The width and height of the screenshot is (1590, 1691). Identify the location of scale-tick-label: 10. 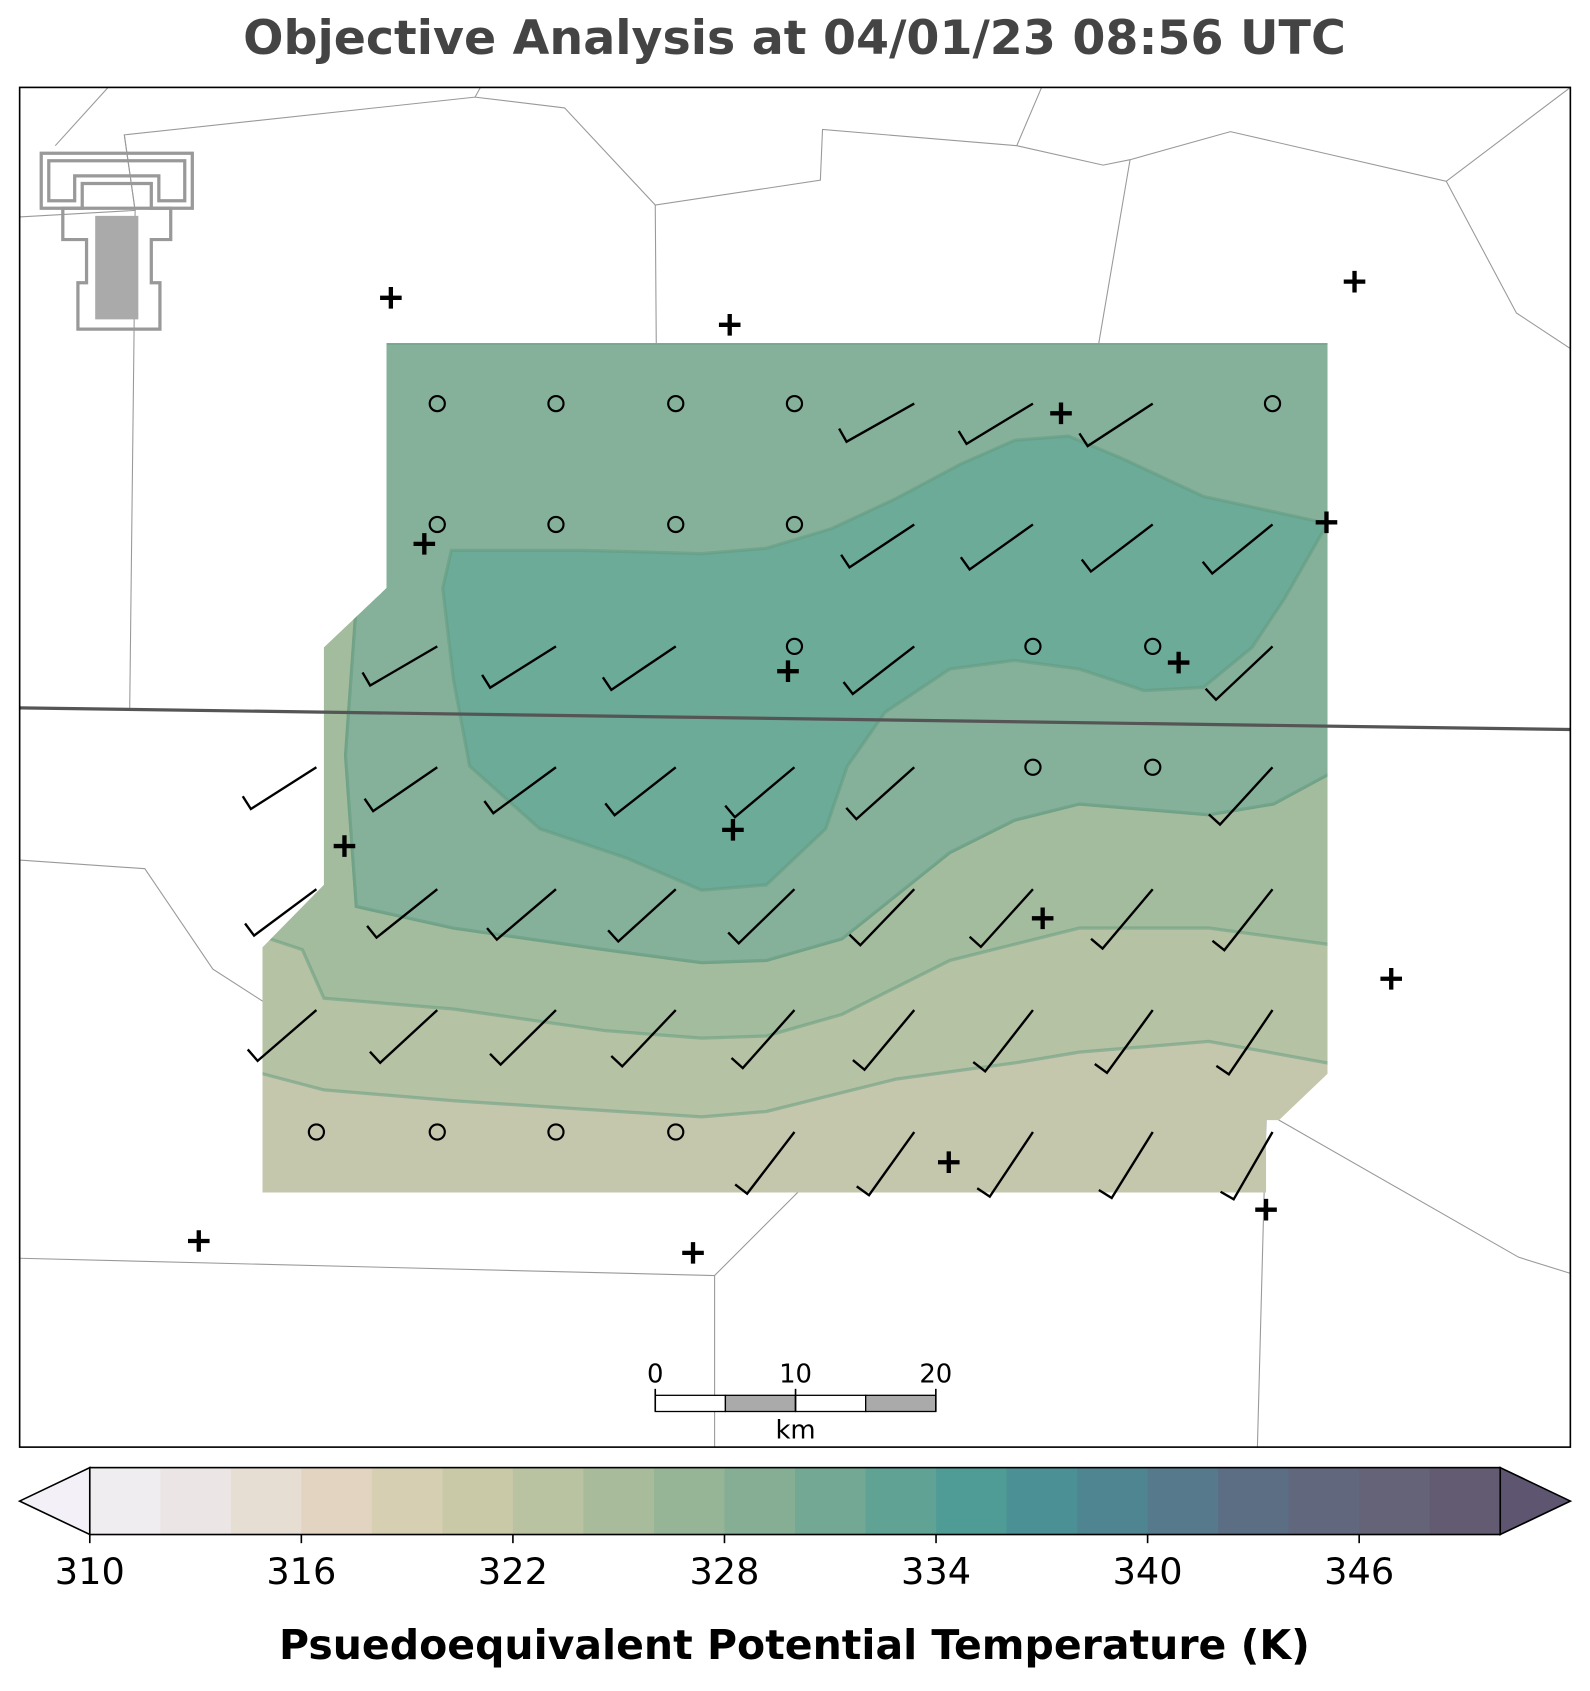
(795, 1374).